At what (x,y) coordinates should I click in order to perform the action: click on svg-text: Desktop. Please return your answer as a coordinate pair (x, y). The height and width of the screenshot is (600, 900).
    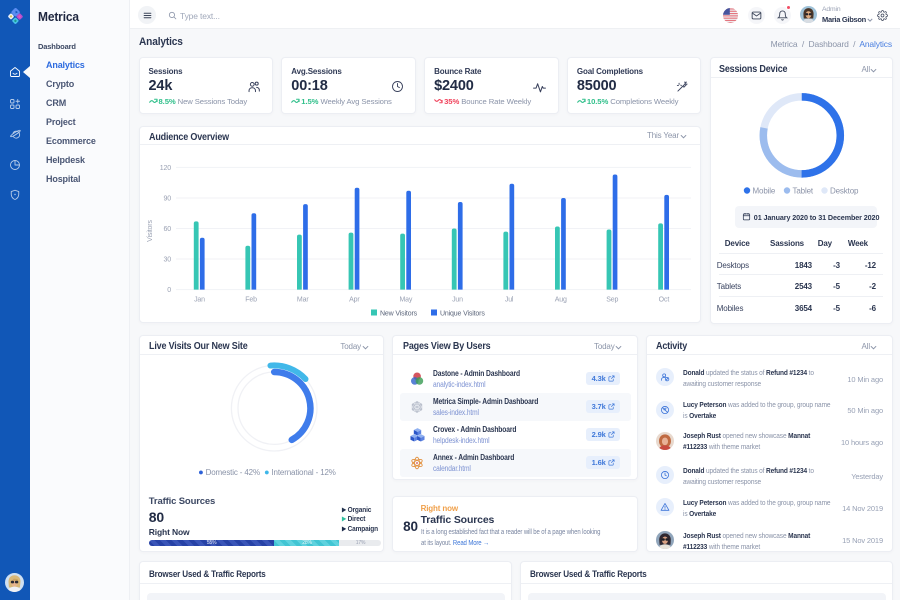
    Looking at the image, I should click on (844, 191).